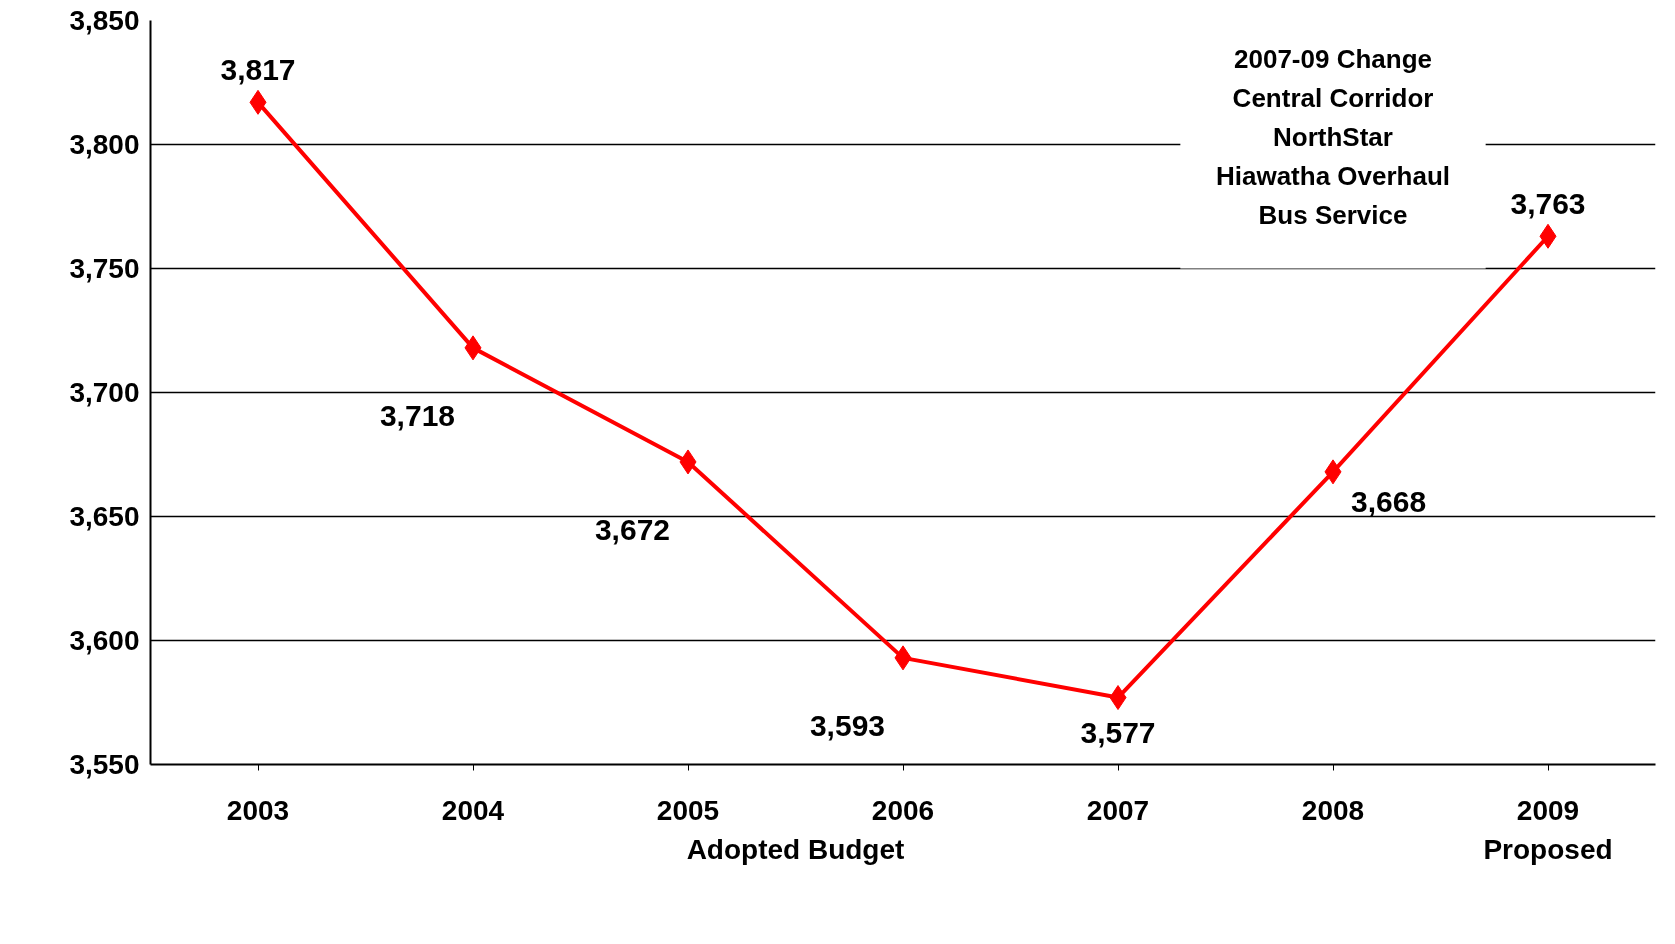 The width and height of the screenshot is (1675, 944). I want to click on x-tick-label: 2009, so click(1548, 810).